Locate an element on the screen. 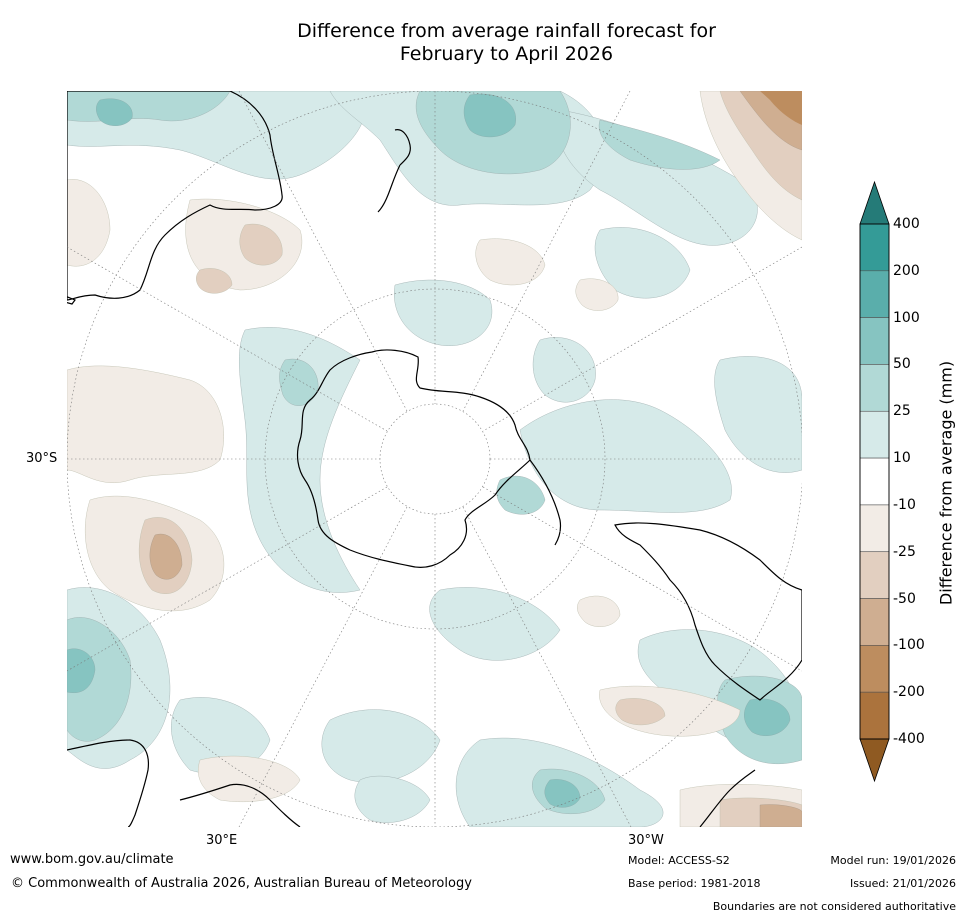 This screenshot has width=965, height=919. colorbar-tick-label: 100 is located at coordinates (906, 317).